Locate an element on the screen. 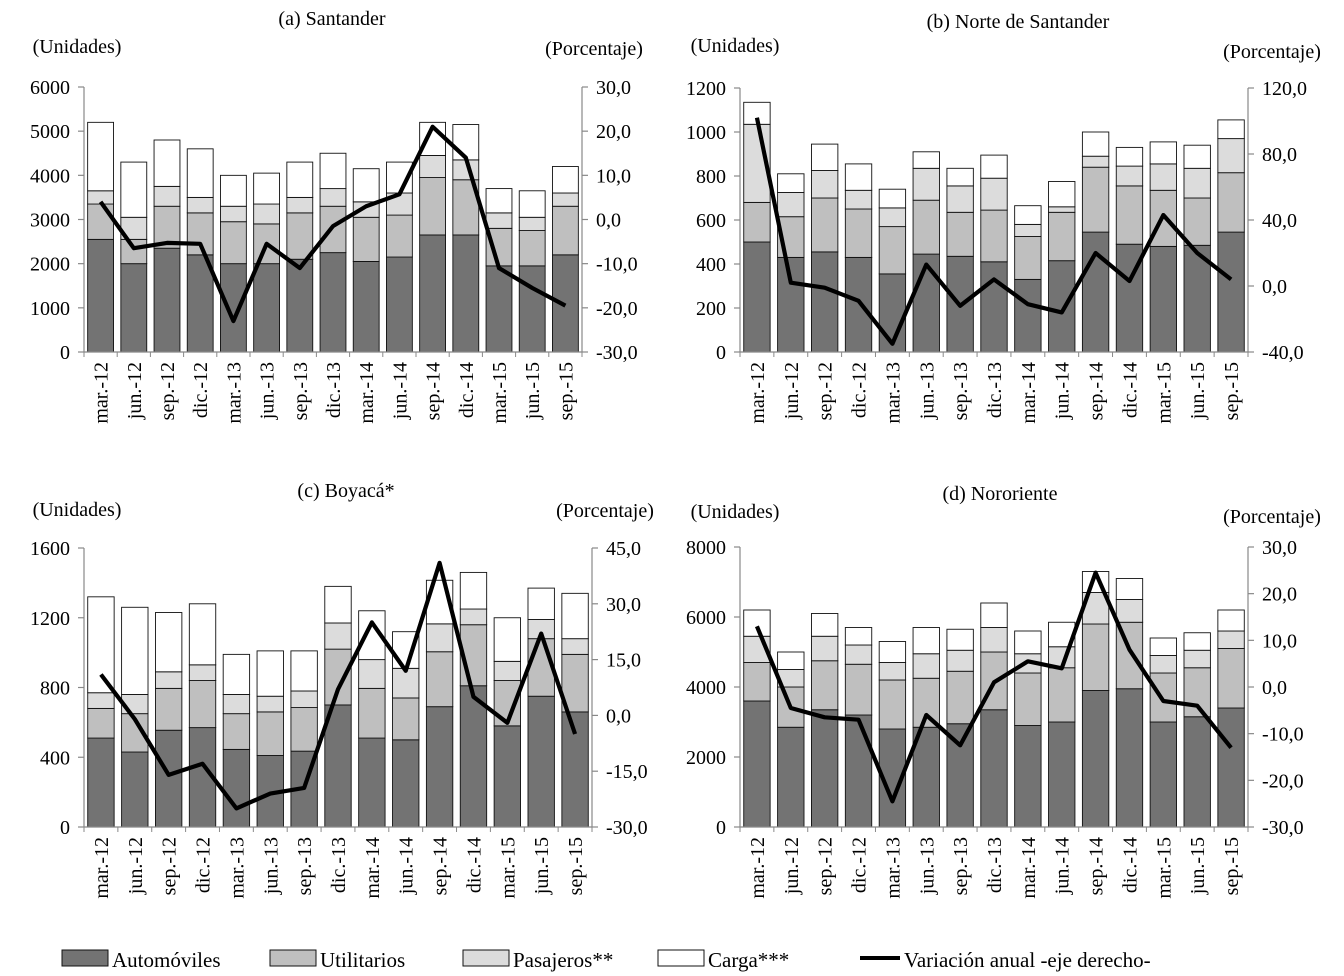 This screenshot has height=976, width=1344. left-tick-label: 400 is located at coordinates (711, 265).